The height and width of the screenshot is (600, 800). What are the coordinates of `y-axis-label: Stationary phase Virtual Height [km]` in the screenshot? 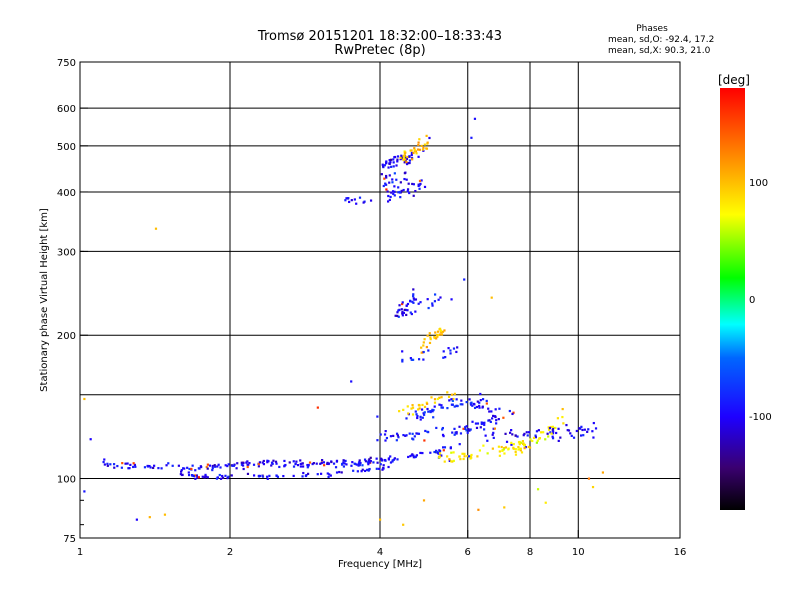 It's located at (44, 300).